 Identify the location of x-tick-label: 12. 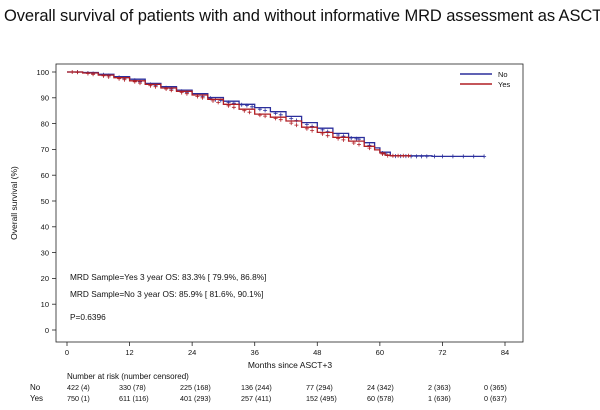
(129, 352).